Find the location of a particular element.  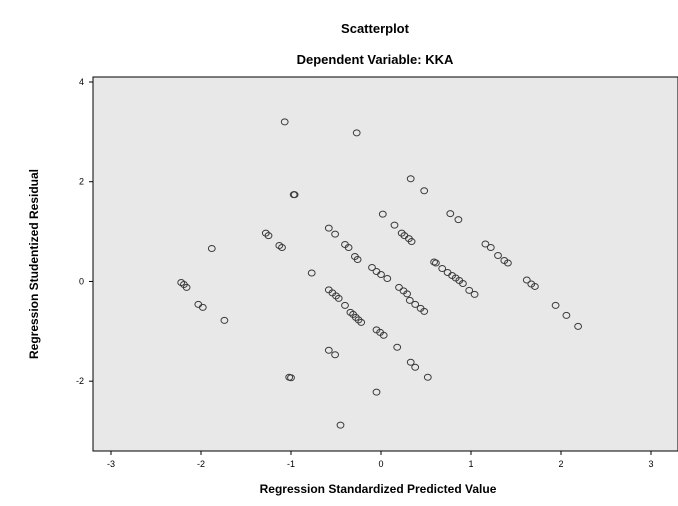

x-tick-label: 0 is located at coordinates (380, 464).